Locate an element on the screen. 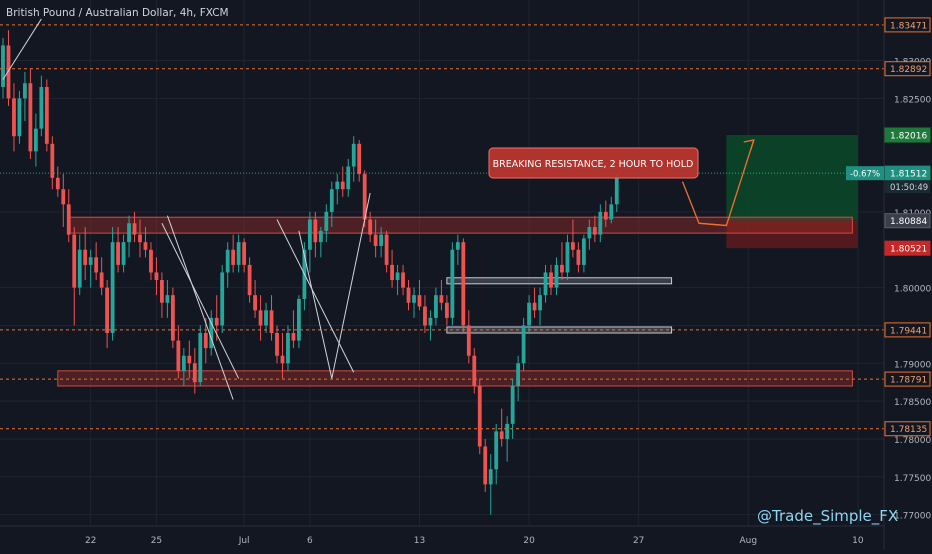 The width and height of the screenshot is (932, 554). consolidation-zone is located at coordinates (559, 281).